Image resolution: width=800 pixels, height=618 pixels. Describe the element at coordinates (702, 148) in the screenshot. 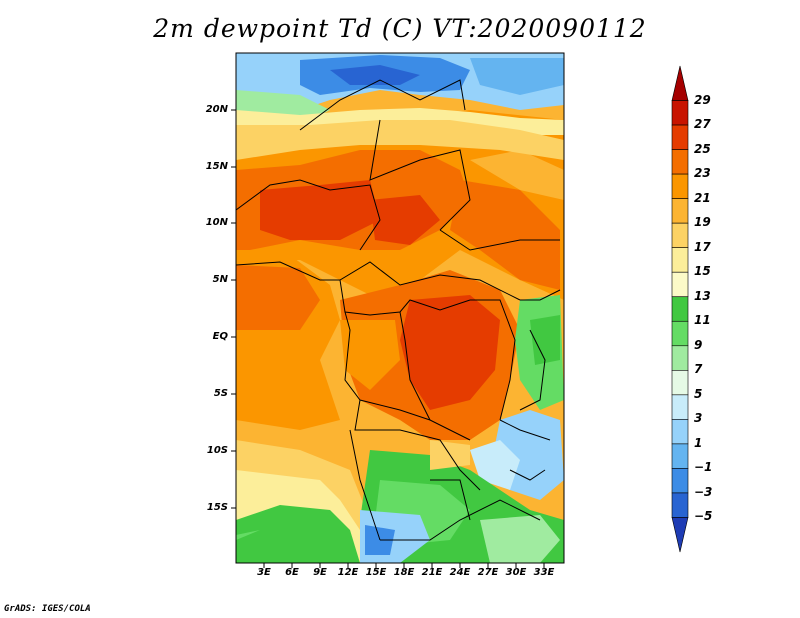

I see `colorbar-label: 25` at that location.